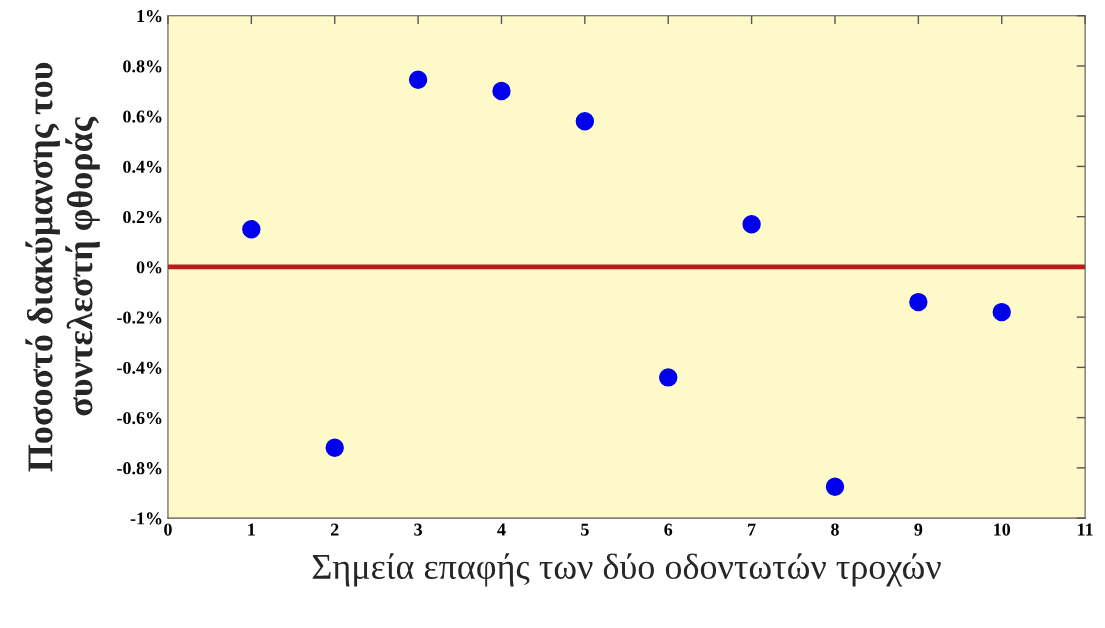  I want to click on y-tick-label: -0.4%, so click(139, 367).